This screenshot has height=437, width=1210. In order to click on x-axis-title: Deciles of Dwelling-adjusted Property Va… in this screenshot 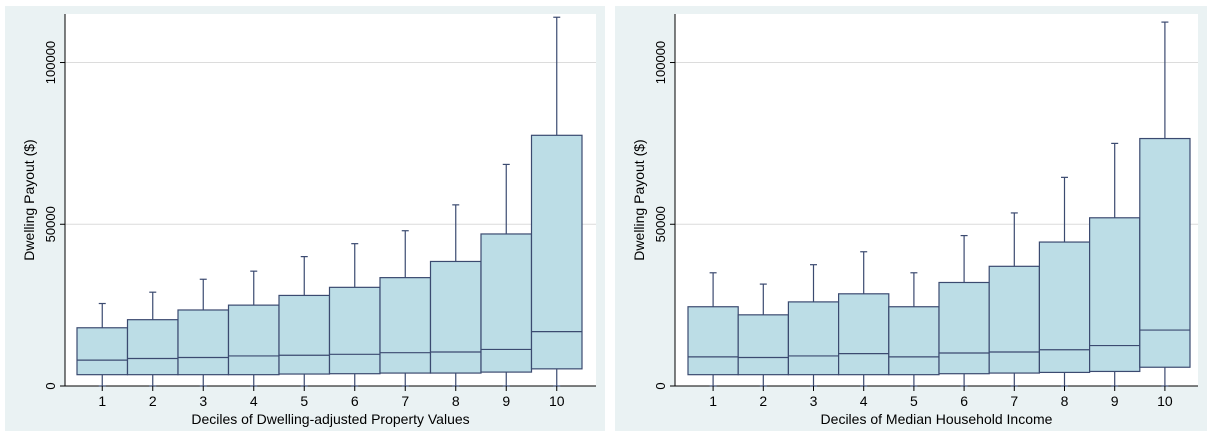, I will do `click(330, 419)`.